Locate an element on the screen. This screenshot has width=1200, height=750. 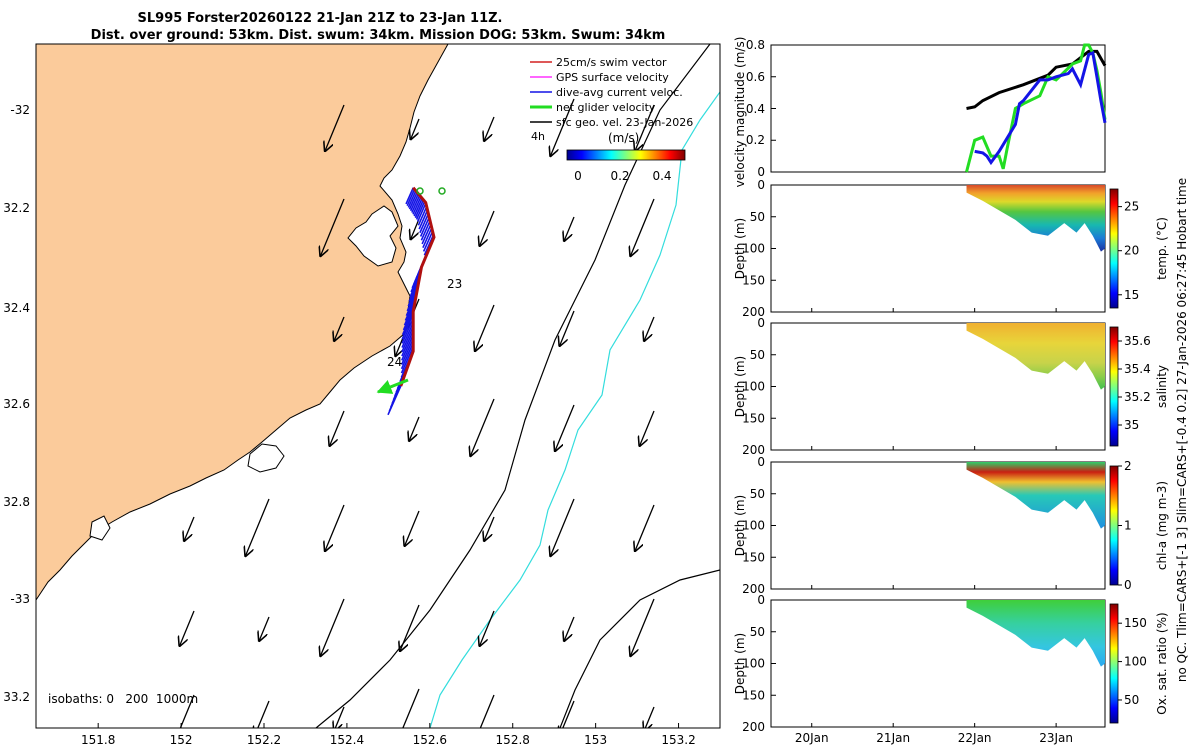
estuary is located at coordinates (373, 236).